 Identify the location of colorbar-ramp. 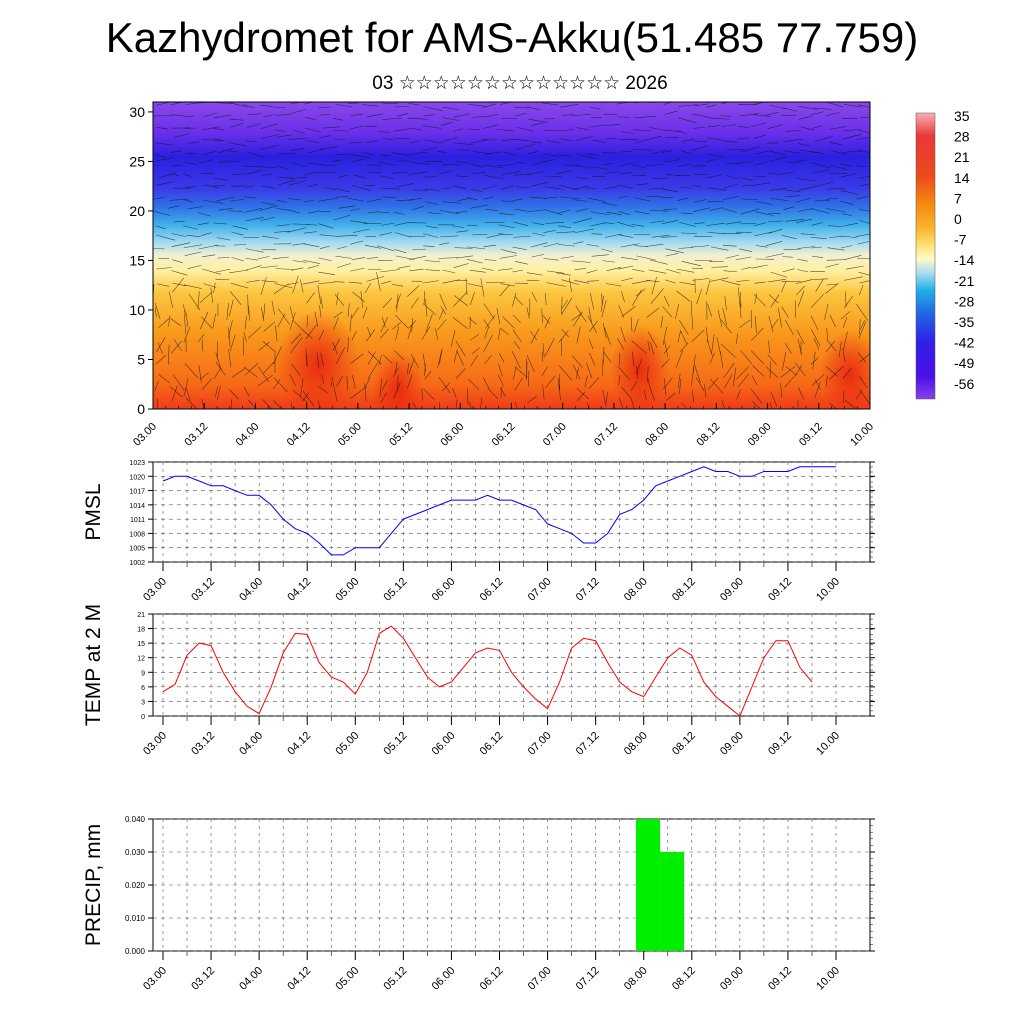
(925, 256).